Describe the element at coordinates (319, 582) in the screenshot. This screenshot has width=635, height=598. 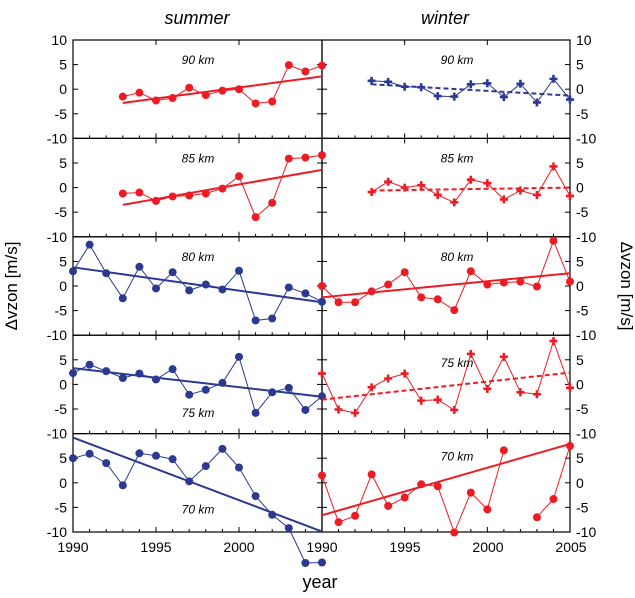
I see `x-axis-label: year` at that location.